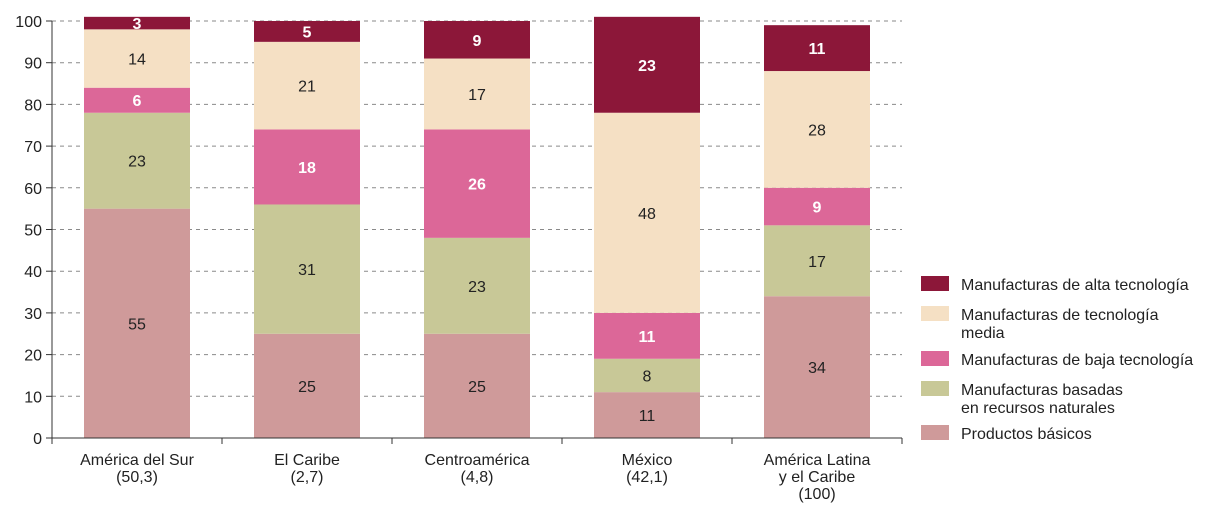 The image size is (1223, 509). What do you see at coordinates (33, 64) in the screenshot?
I see `y-tick-label-90: 90` at bounding box center [33, 64].